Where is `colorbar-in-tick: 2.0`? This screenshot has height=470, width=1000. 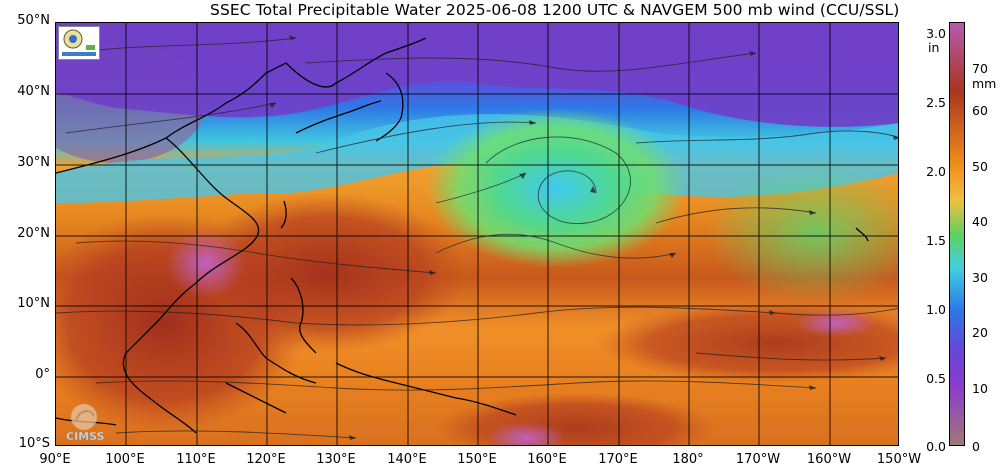
colorbar-in-tick: 2.0 is located at coordinates (936, 171).